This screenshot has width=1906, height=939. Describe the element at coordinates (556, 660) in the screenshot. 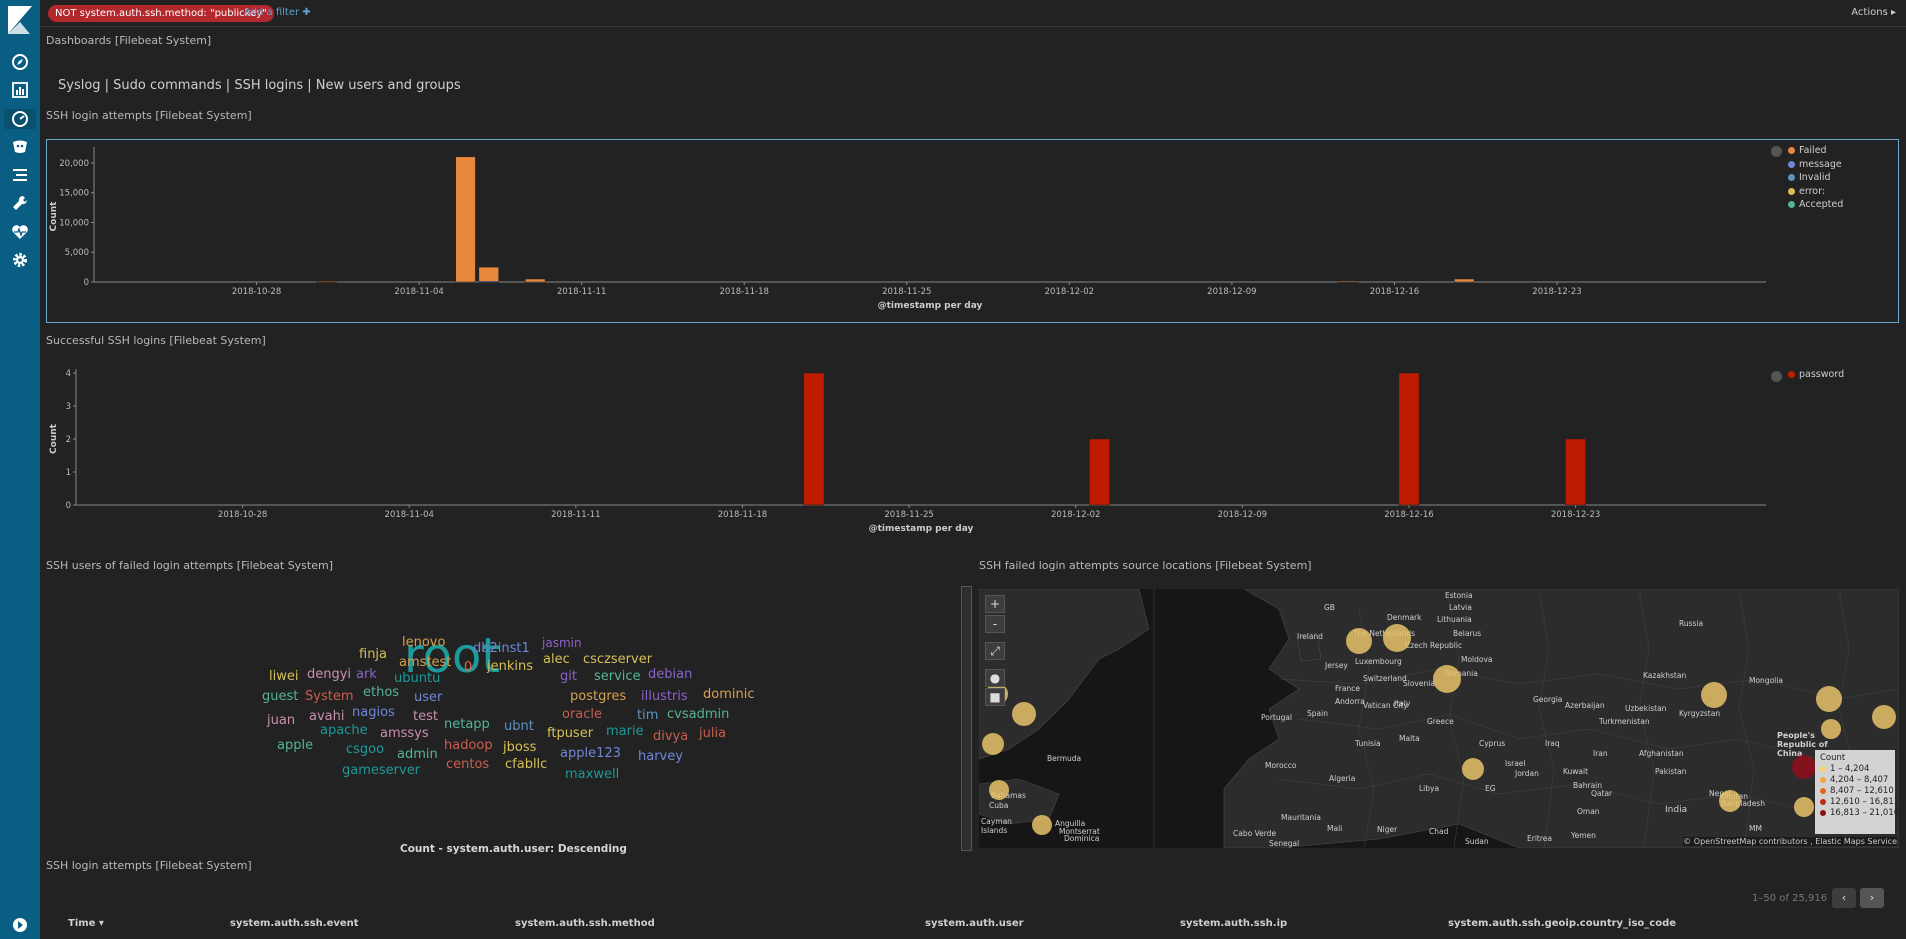

I see `word-cloud-term: alec` at that location.